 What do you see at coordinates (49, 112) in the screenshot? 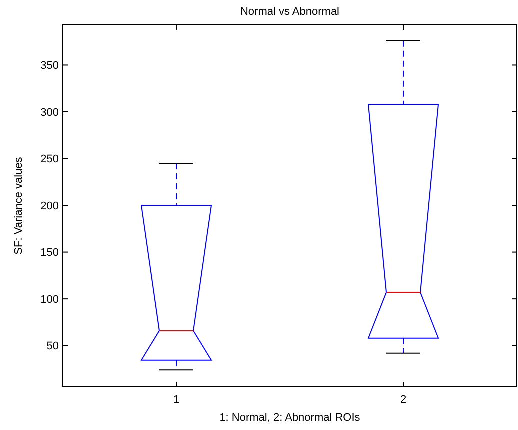
I see `y-tick-label: 300` at bounding box center [49, 112].